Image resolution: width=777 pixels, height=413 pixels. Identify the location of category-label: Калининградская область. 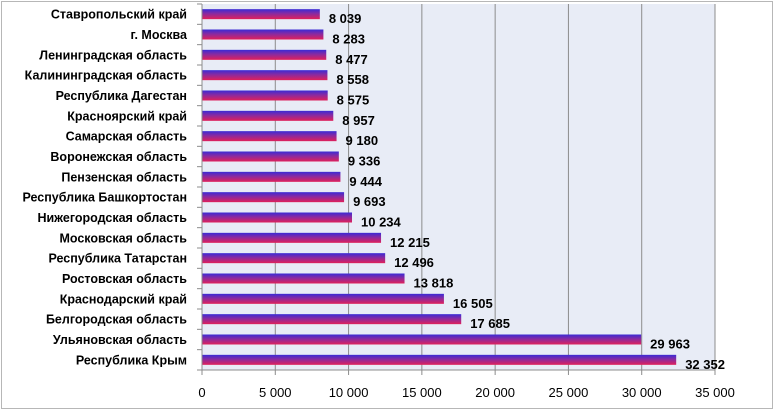
(106, 76).